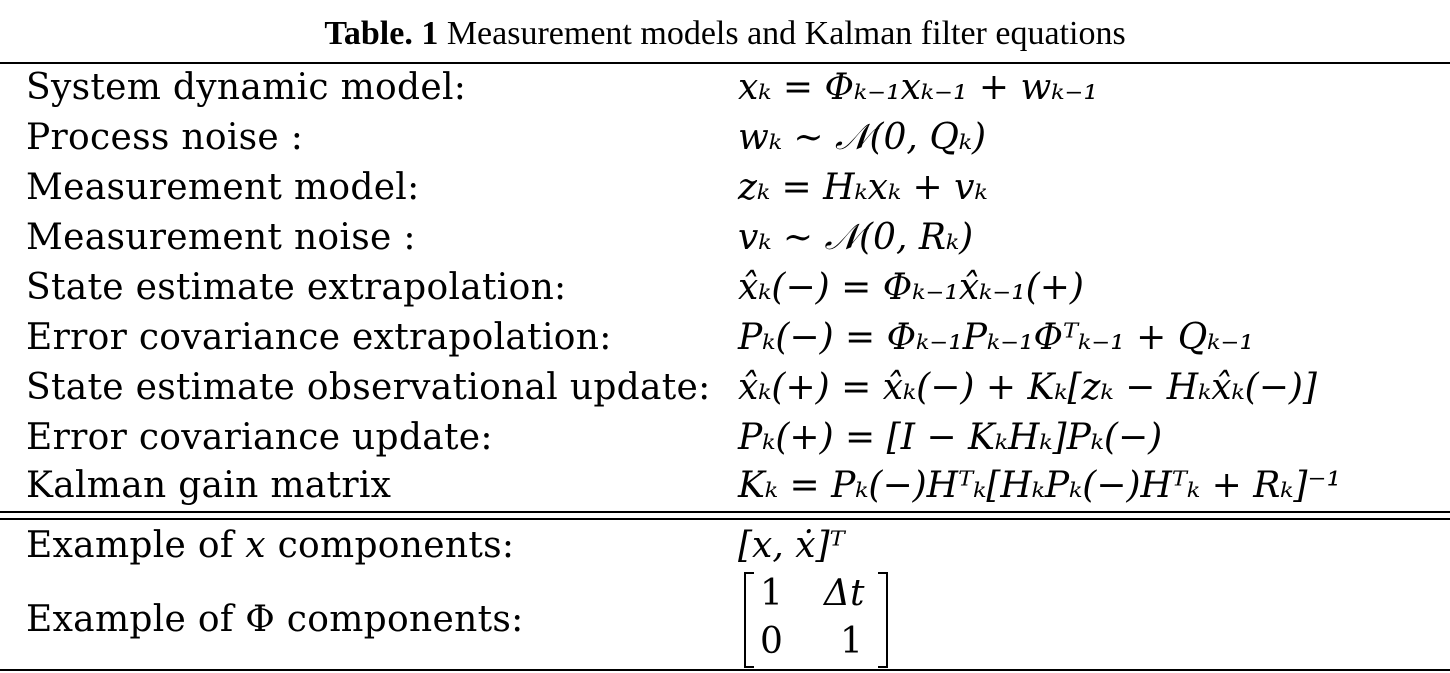 This screenshot has height=673, width=1450. I want to click on row-label: System dynamic model:, so click(246, 87).